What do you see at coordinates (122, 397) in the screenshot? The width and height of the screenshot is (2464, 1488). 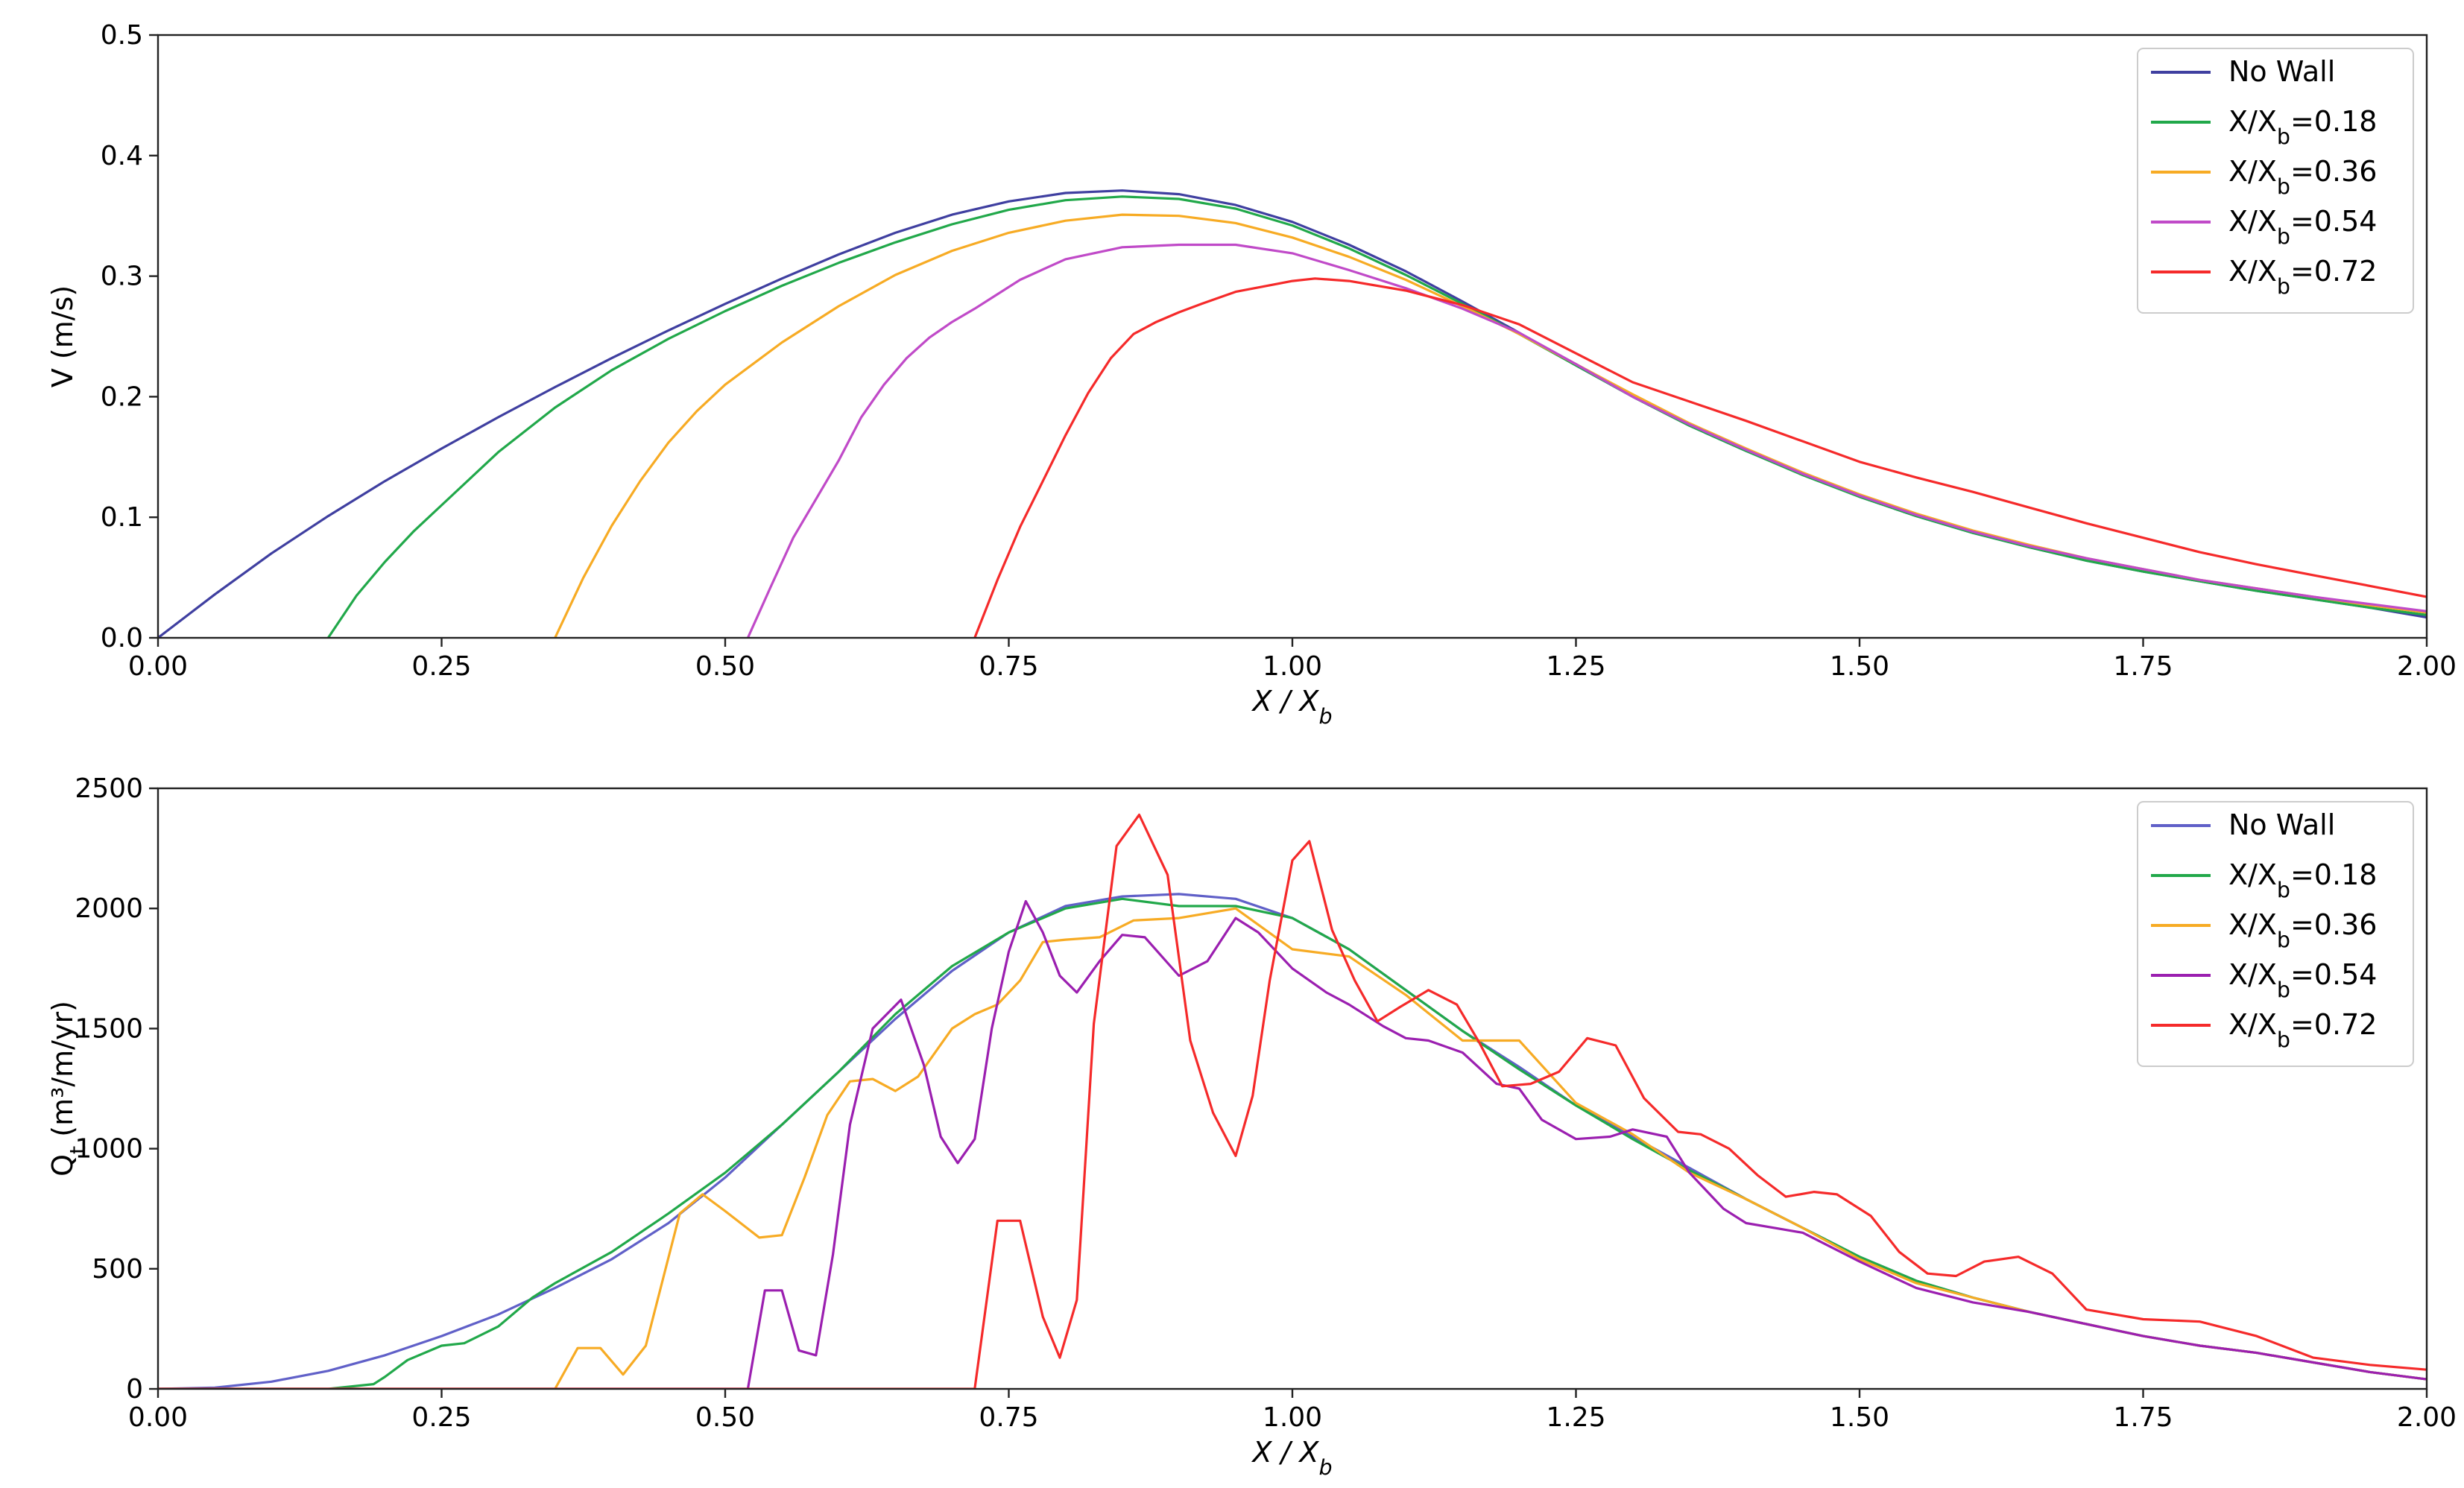 I see `y-tick-label: 0.2` at bounding box center [122, 397].